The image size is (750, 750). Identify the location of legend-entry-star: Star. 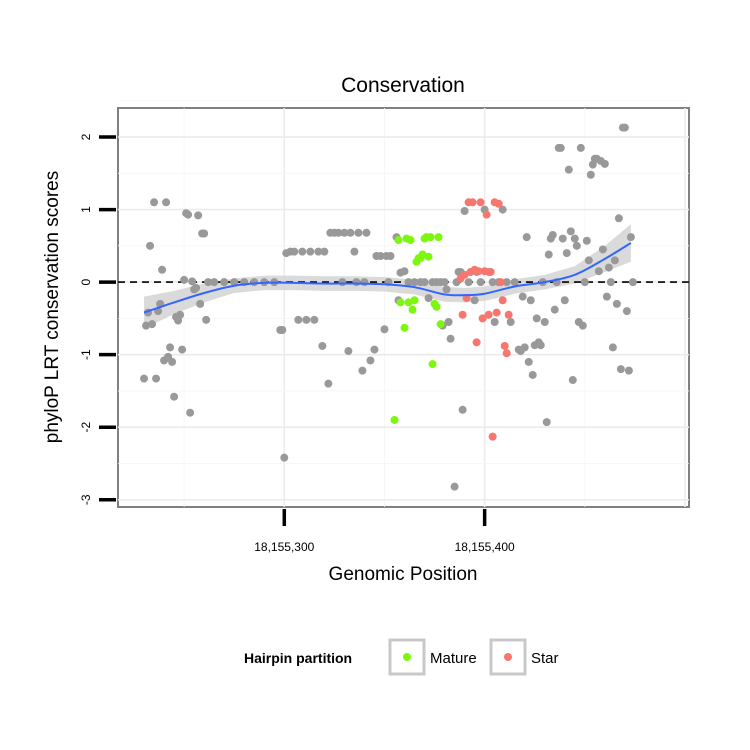
(524, 657).